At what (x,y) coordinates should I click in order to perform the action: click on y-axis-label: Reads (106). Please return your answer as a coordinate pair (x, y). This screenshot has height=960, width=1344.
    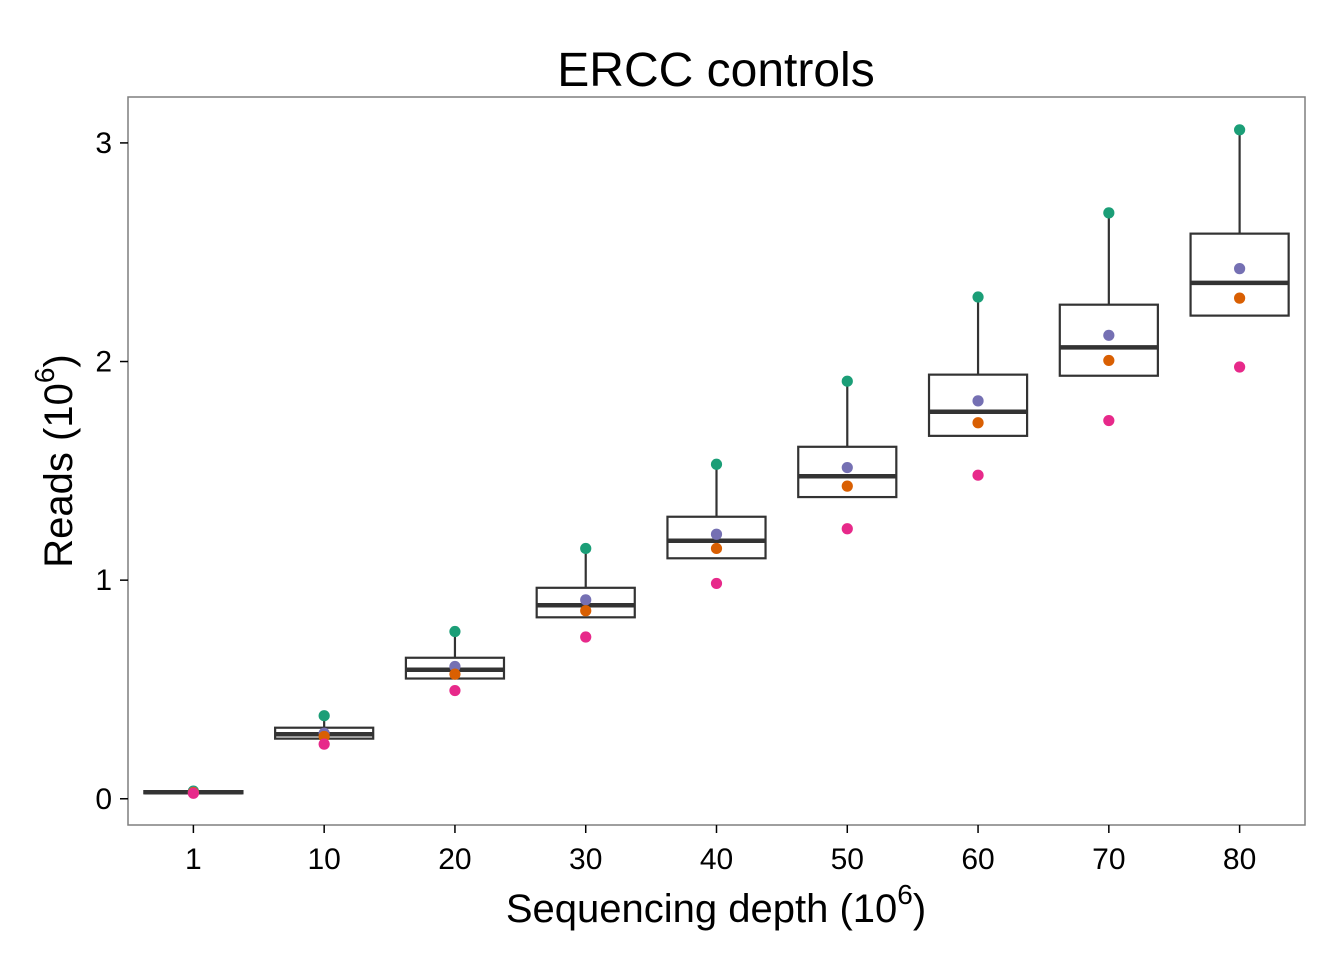
    Looking at the image, I should click on (55, 460).